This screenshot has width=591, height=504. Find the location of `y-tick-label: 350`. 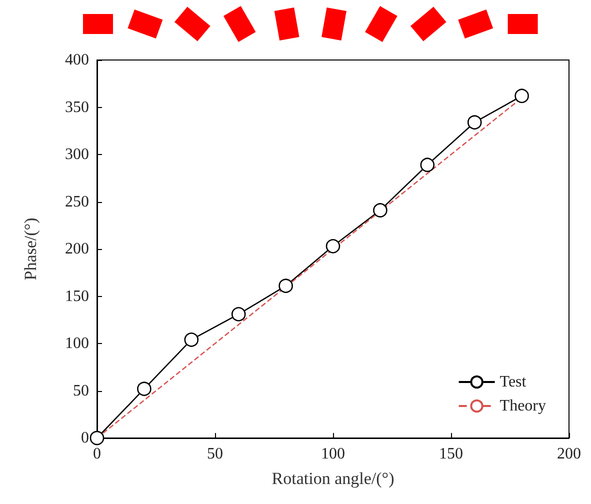

y-tick-label: 350 is located at coordinates (77, 107).